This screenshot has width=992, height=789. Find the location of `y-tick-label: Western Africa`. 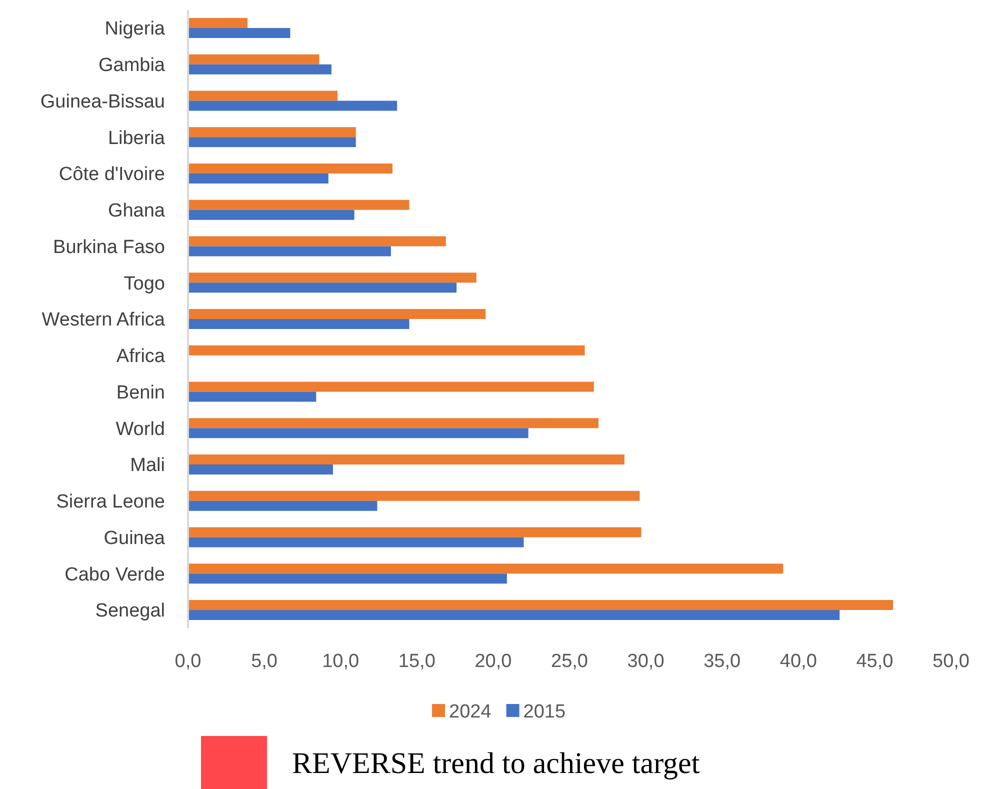

y-tick-label: Western Africa is located at coordinates (104, 320).